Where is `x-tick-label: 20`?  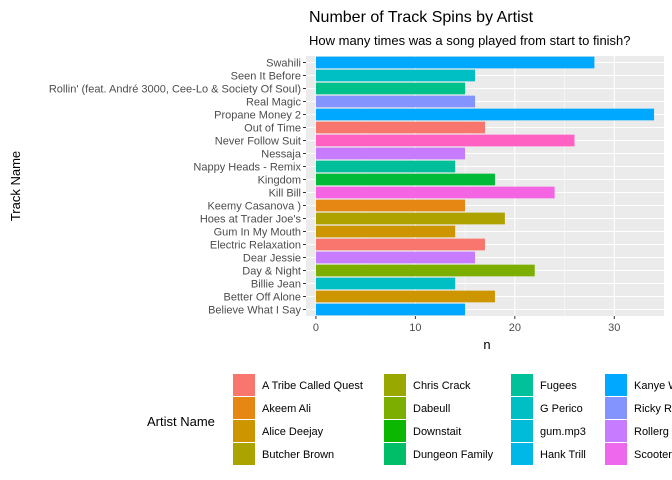 x-tick-label: 20 is located at coordinates (515, 328).